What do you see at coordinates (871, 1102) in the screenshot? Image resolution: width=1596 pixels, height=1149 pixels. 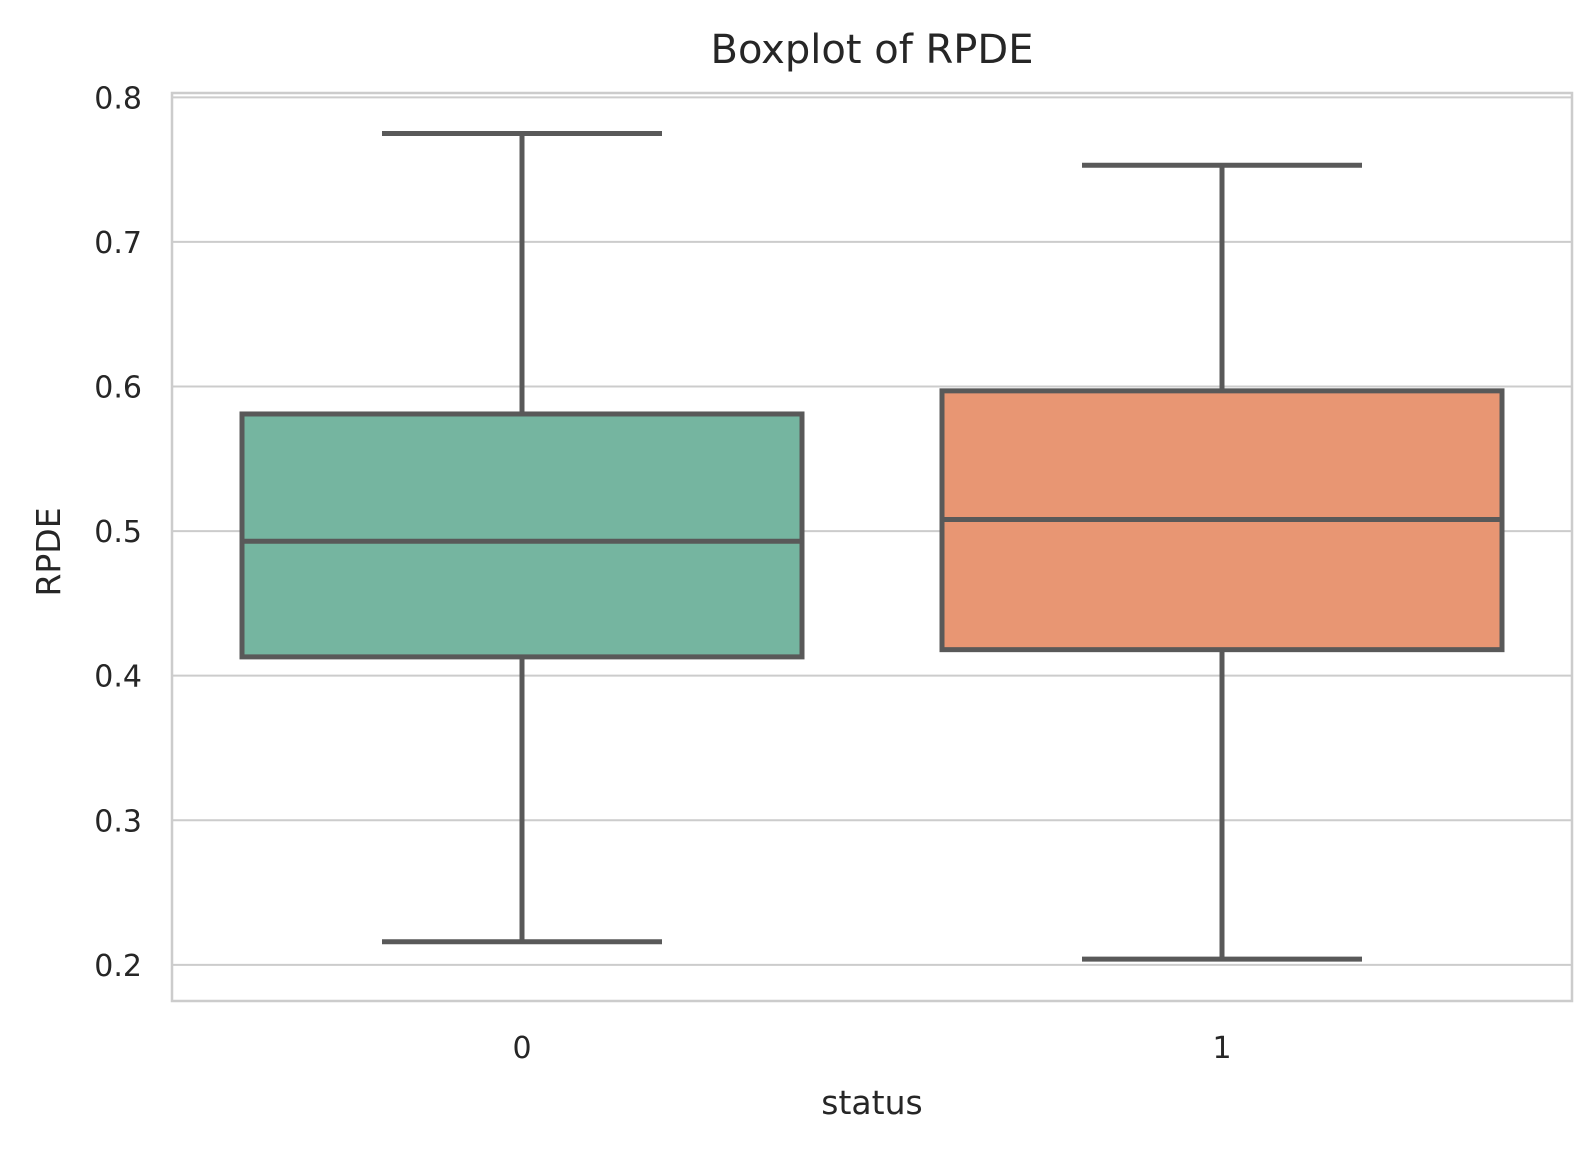 I see `x-axis-label: status` at bounding box center [871, 1102].